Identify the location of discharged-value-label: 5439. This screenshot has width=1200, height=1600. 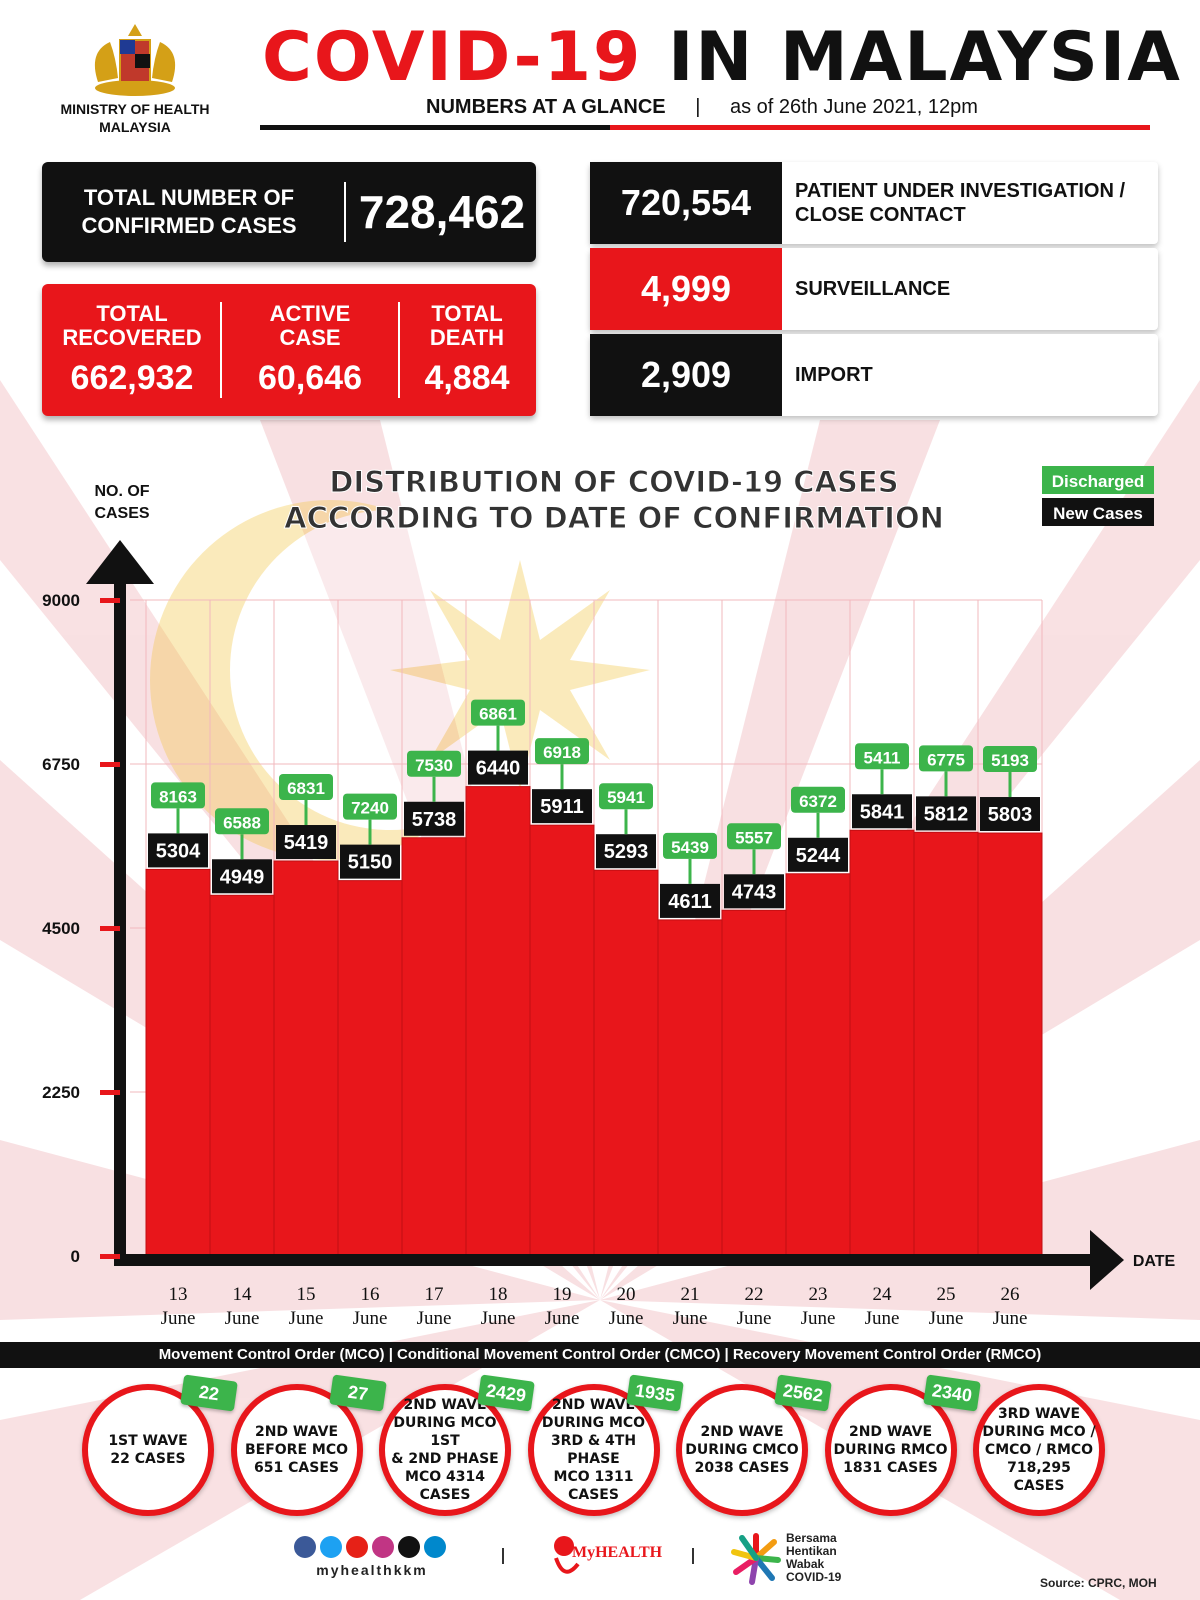
(690, 847).